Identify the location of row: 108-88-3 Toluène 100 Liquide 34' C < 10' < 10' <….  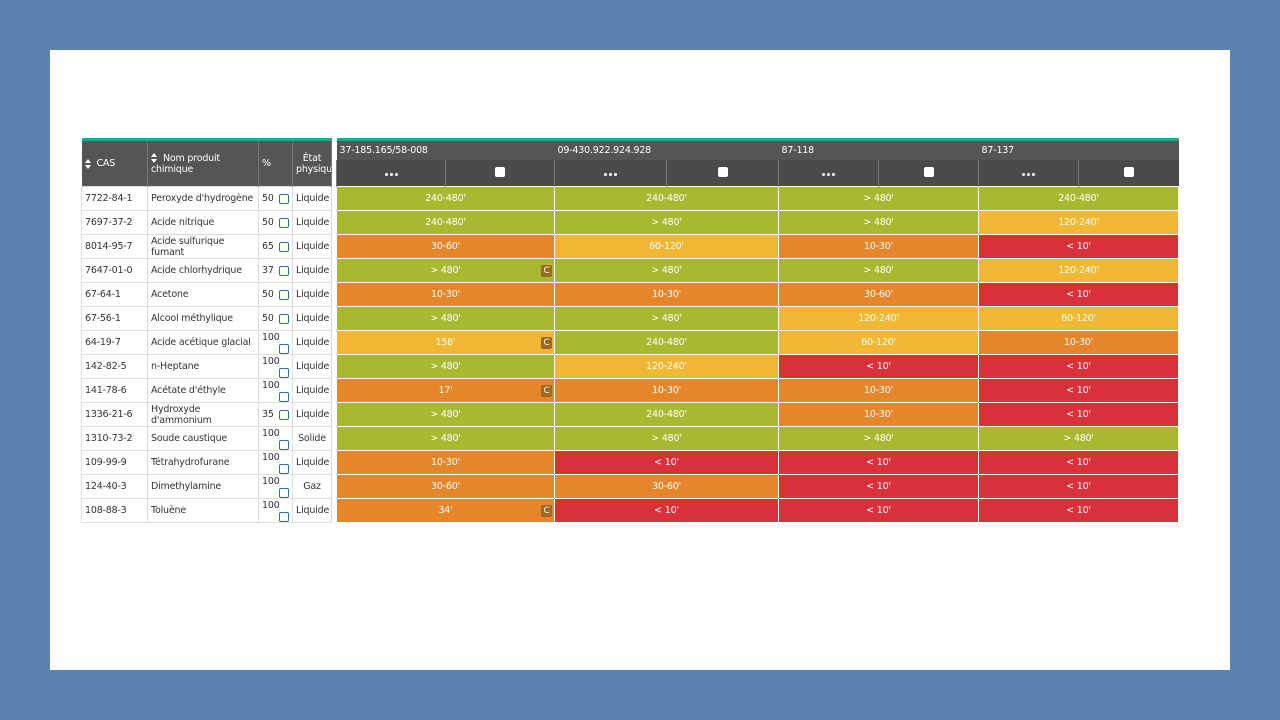
(630, 510).